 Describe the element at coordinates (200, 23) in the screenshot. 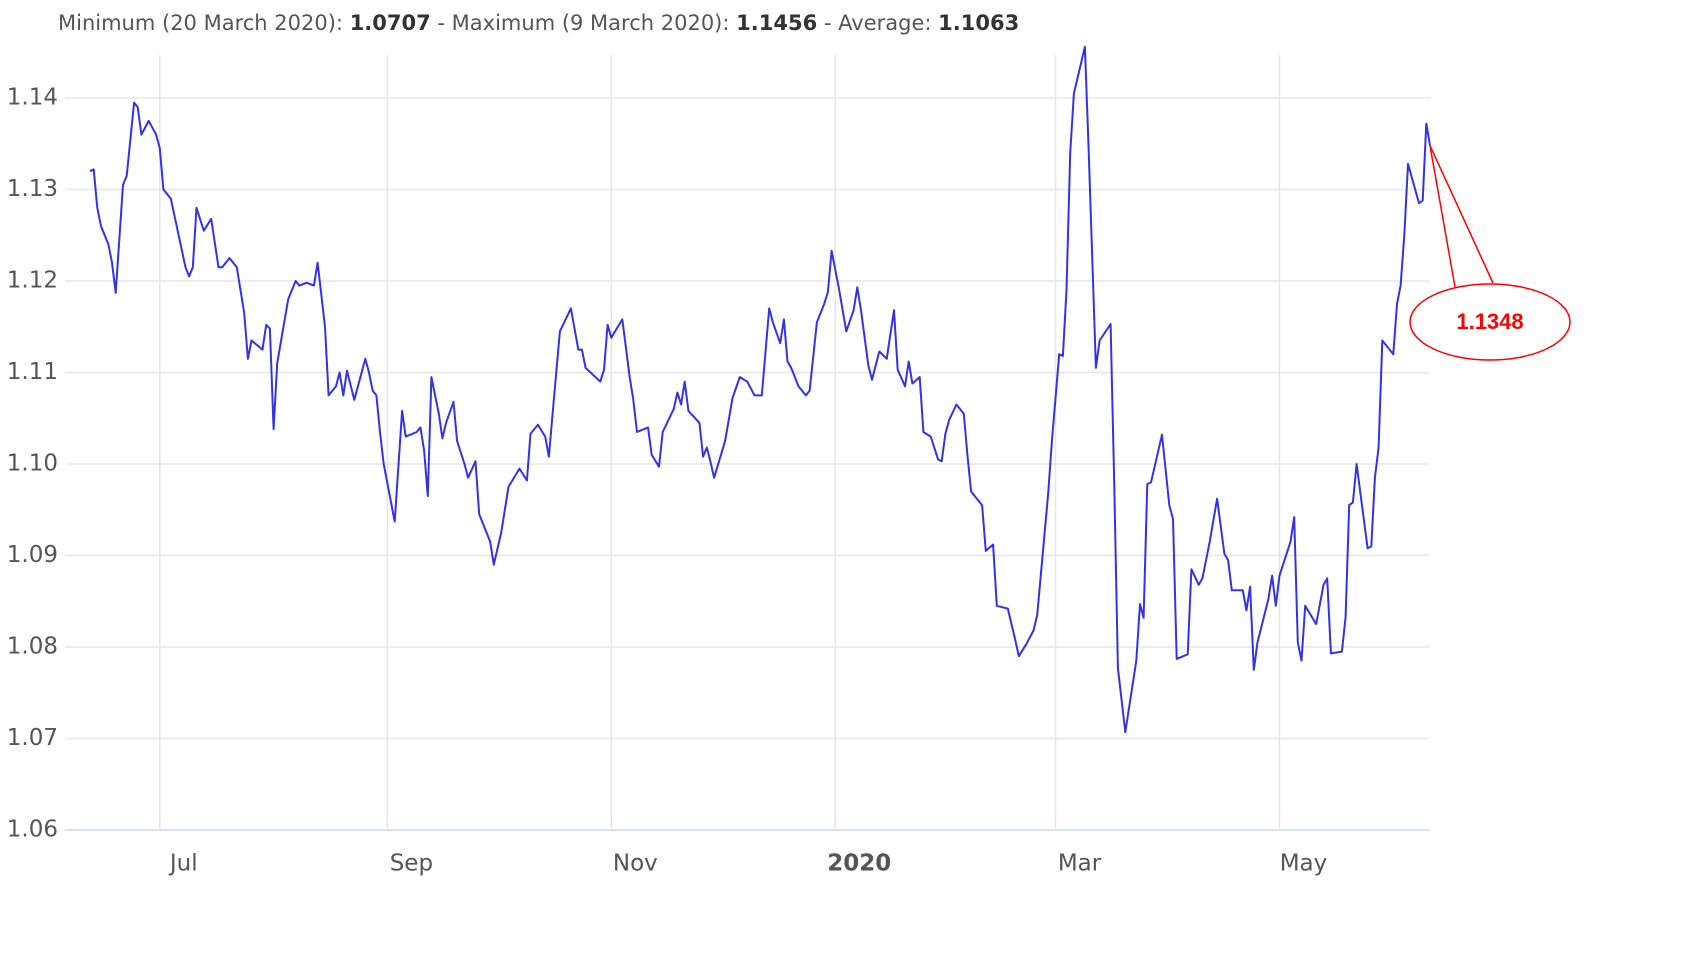

I see `minimum-label: Minimum (20 March 2020):` at that location.